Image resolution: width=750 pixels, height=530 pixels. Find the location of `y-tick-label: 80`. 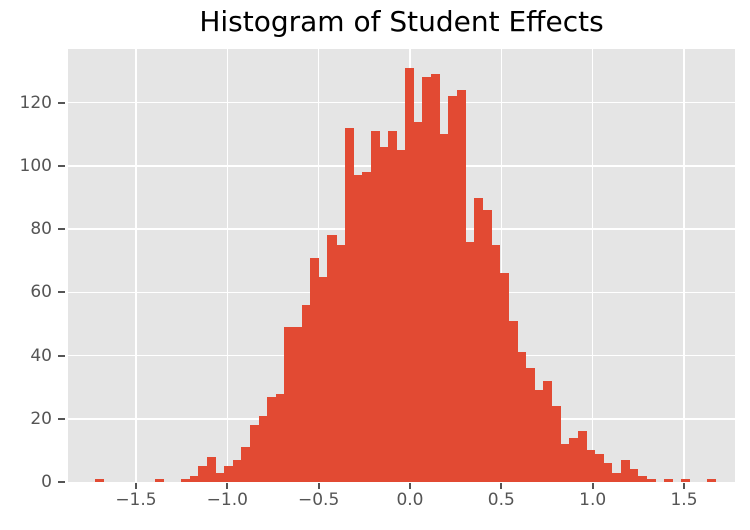

y-tick-label: 80 is located at coordinates (41, 229).